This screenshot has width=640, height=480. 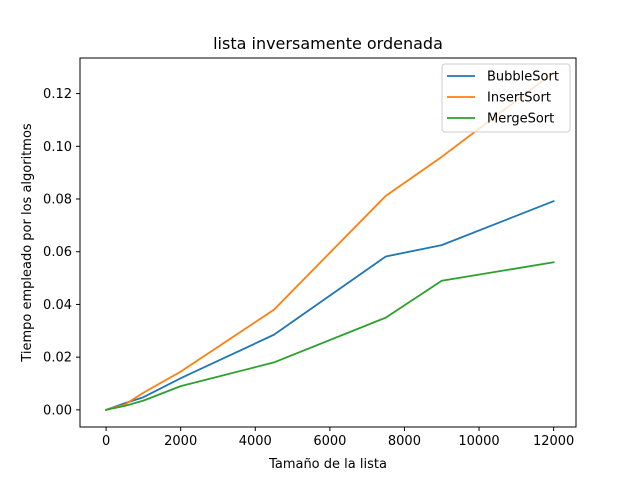 I want to click on y-tick-label: 0.12, so click(x=57, y=94).